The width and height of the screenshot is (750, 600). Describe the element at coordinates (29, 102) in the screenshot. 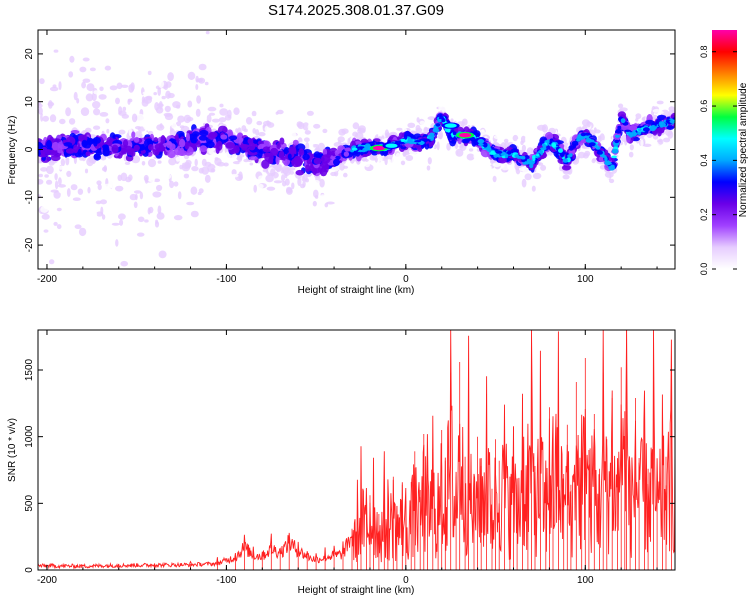

I see `spectrogram-y-tick-label: 10` at that location.